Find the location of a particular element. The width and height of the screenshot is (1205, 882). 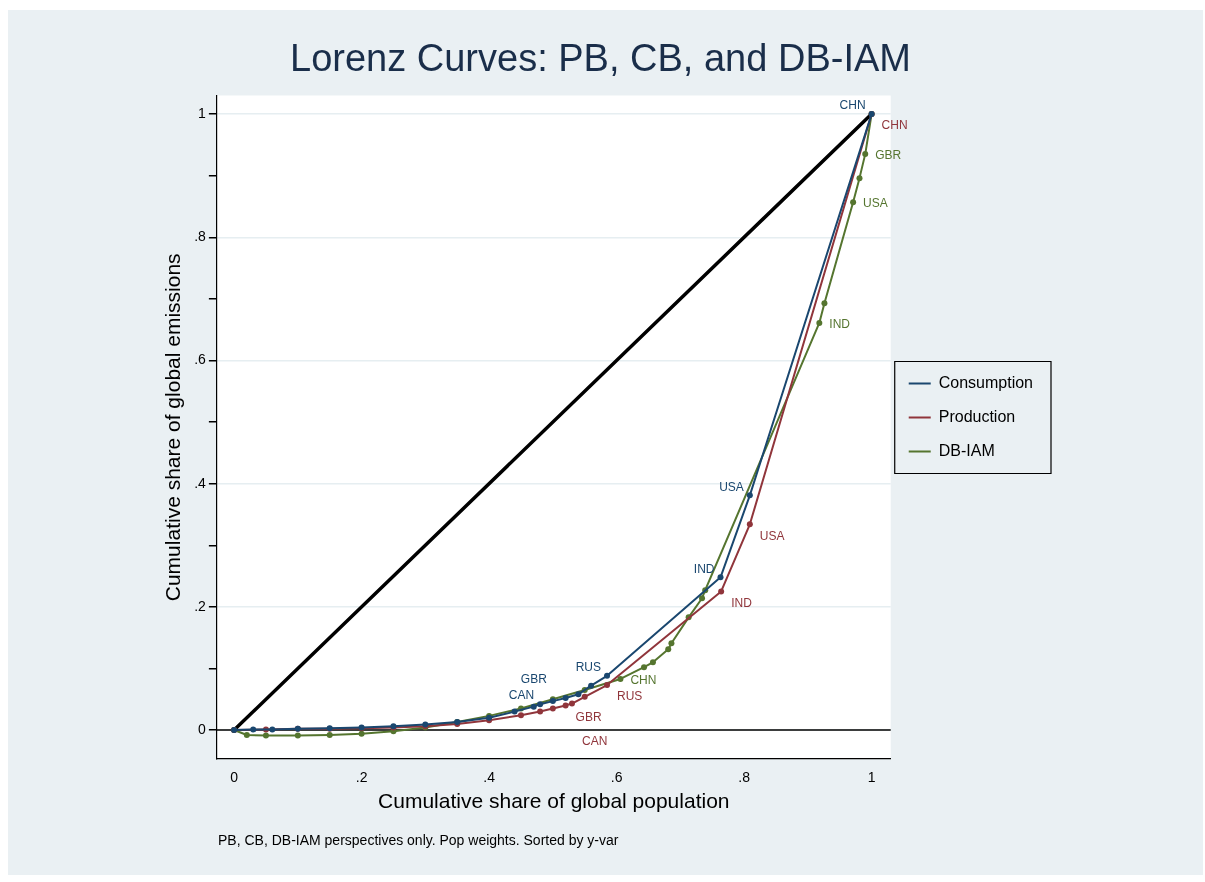

x-tick-label: .6 is located at coordinates (616, 777).